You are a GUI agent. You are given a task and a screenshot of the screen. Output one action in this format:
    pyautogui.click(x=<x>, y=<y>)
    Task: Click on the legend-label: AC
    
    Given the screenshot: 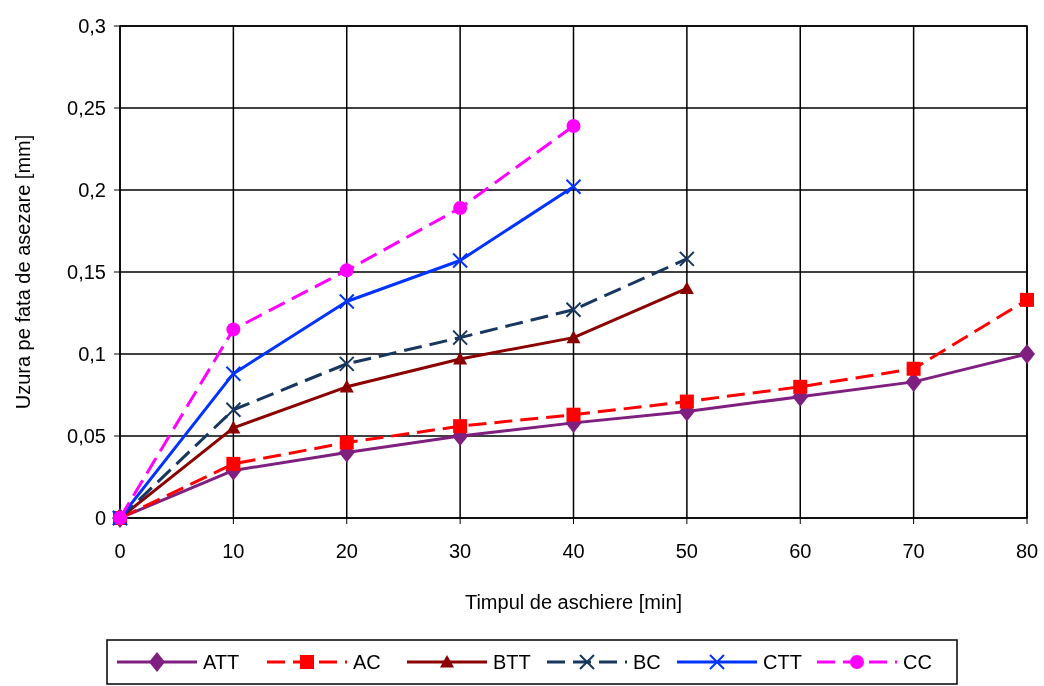 What is the action you would take?
    pyautogui.click(x=367, y=662)
    